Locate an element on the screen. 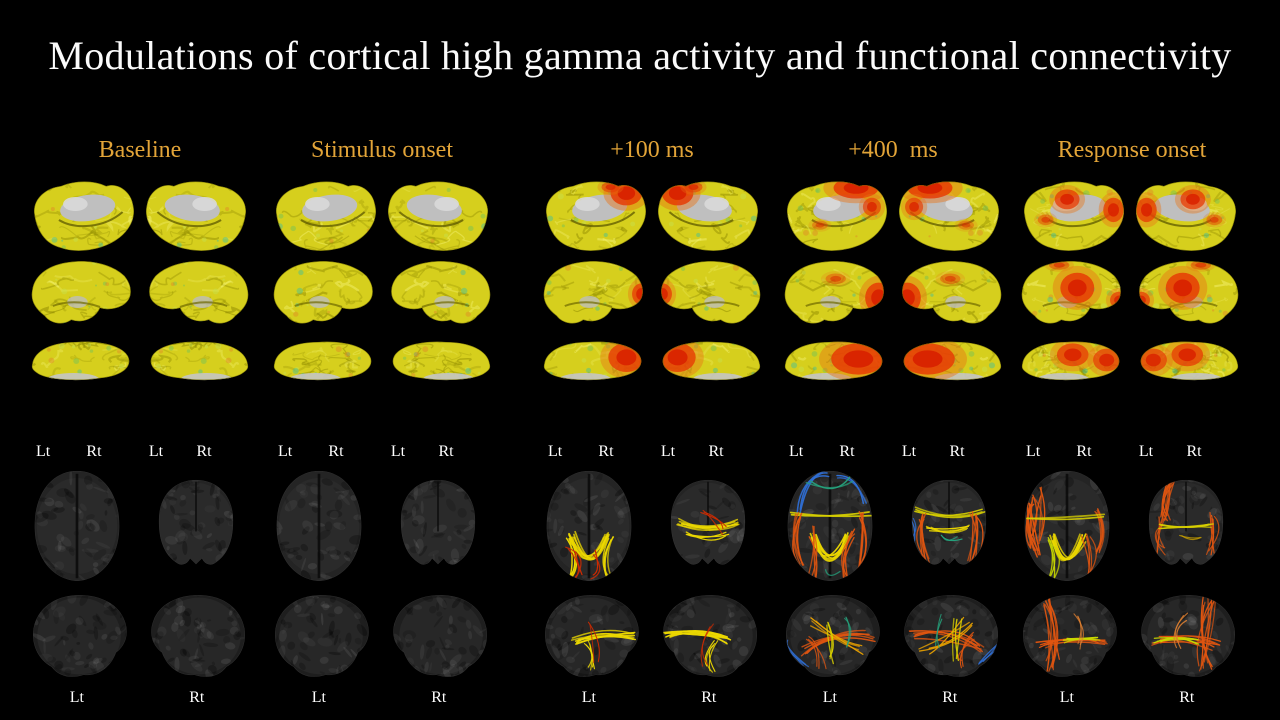 The width and height of the screenshot is (1280, 720). surface-map-baseline-medial-right is located at coordinates (199, 216).